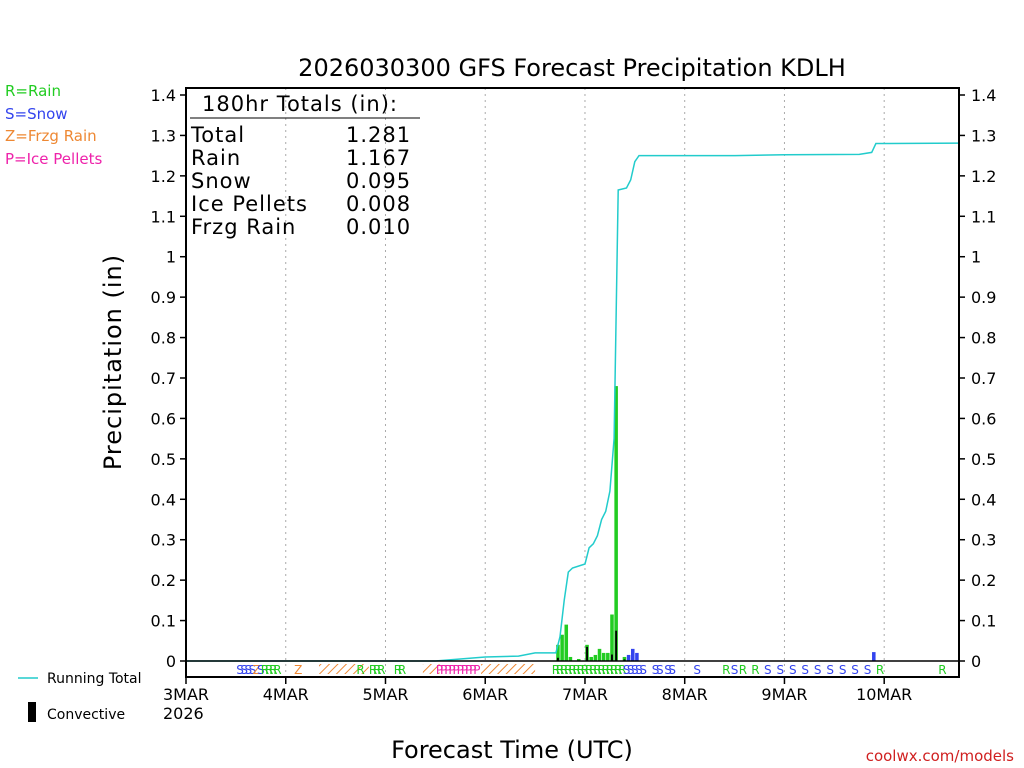 The width and height of the screenshot is (1024, 768). What do you see at coordinates (163, 338) in the screenshot?
I see `y-tick-label-left-8: 0.8` at bounding box center [163, 338].